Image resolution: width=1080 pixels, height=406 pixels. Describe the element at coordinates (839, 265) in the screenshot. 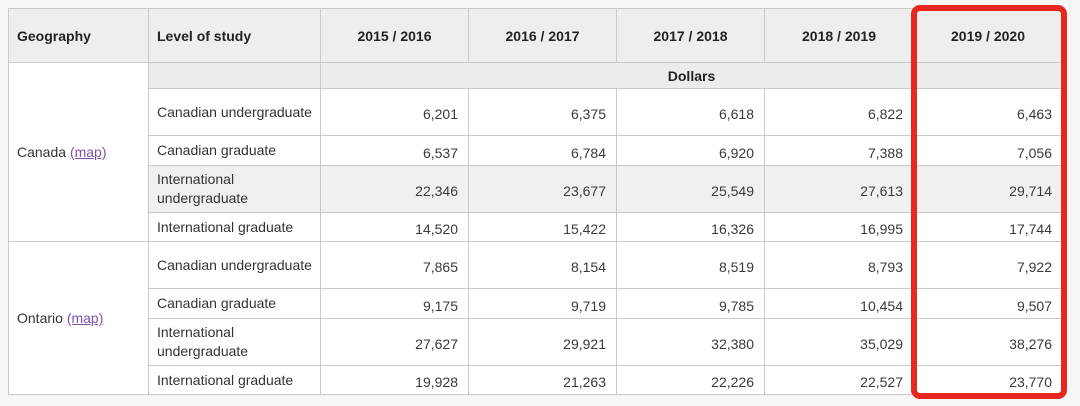

I see `value-cell: 8,793` at that location.